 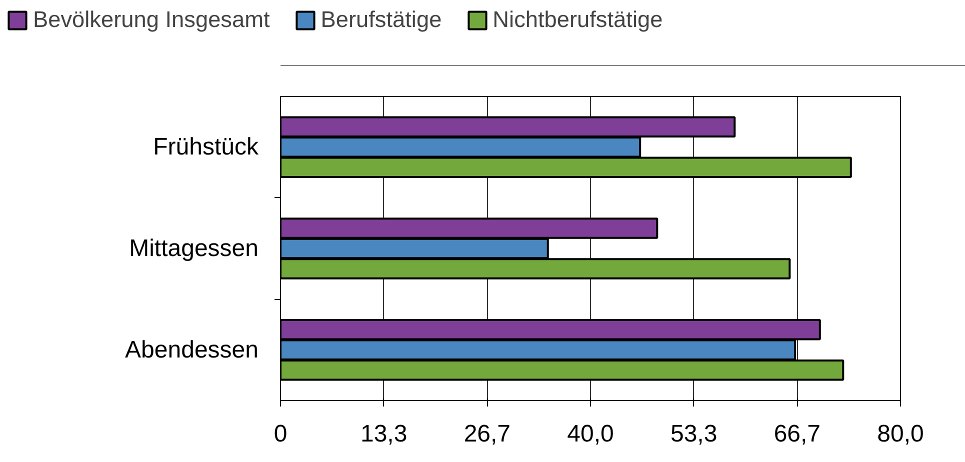 I want to click on x-tick-label: 80,0, so click(x=900, y=434).